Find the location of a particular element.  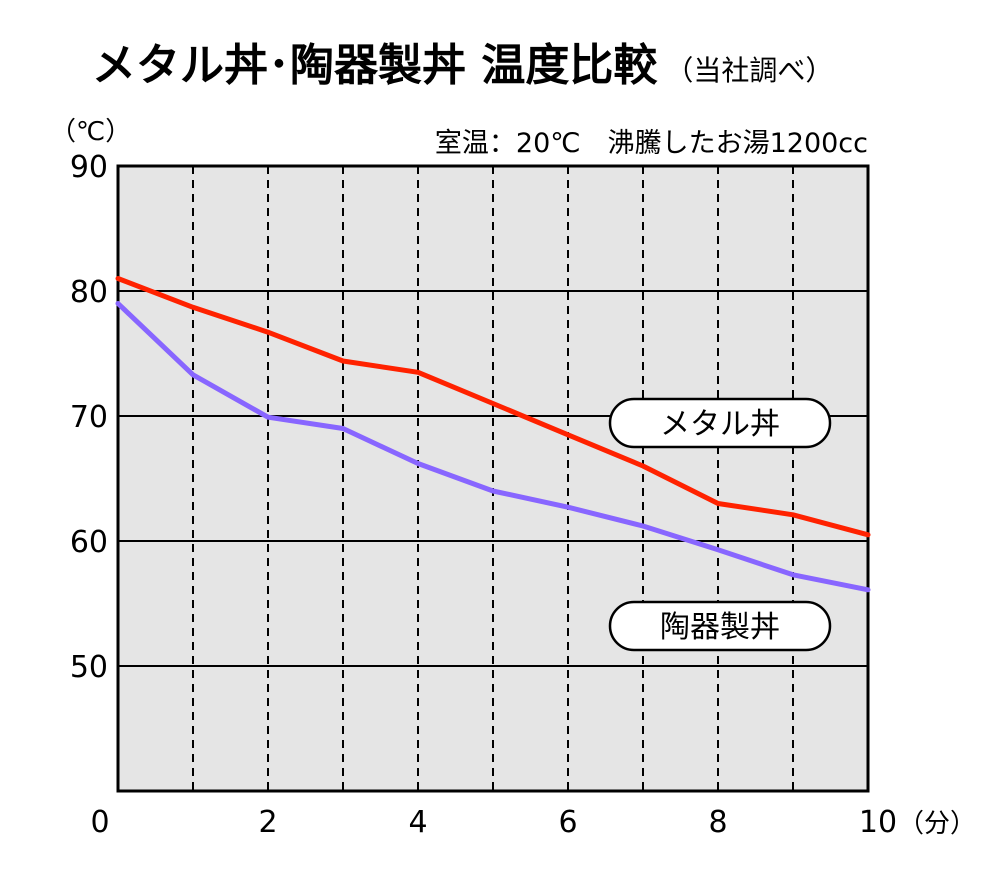

series-label-ceramic-text: 陶器製丼 is located at coordinates (720, 627).